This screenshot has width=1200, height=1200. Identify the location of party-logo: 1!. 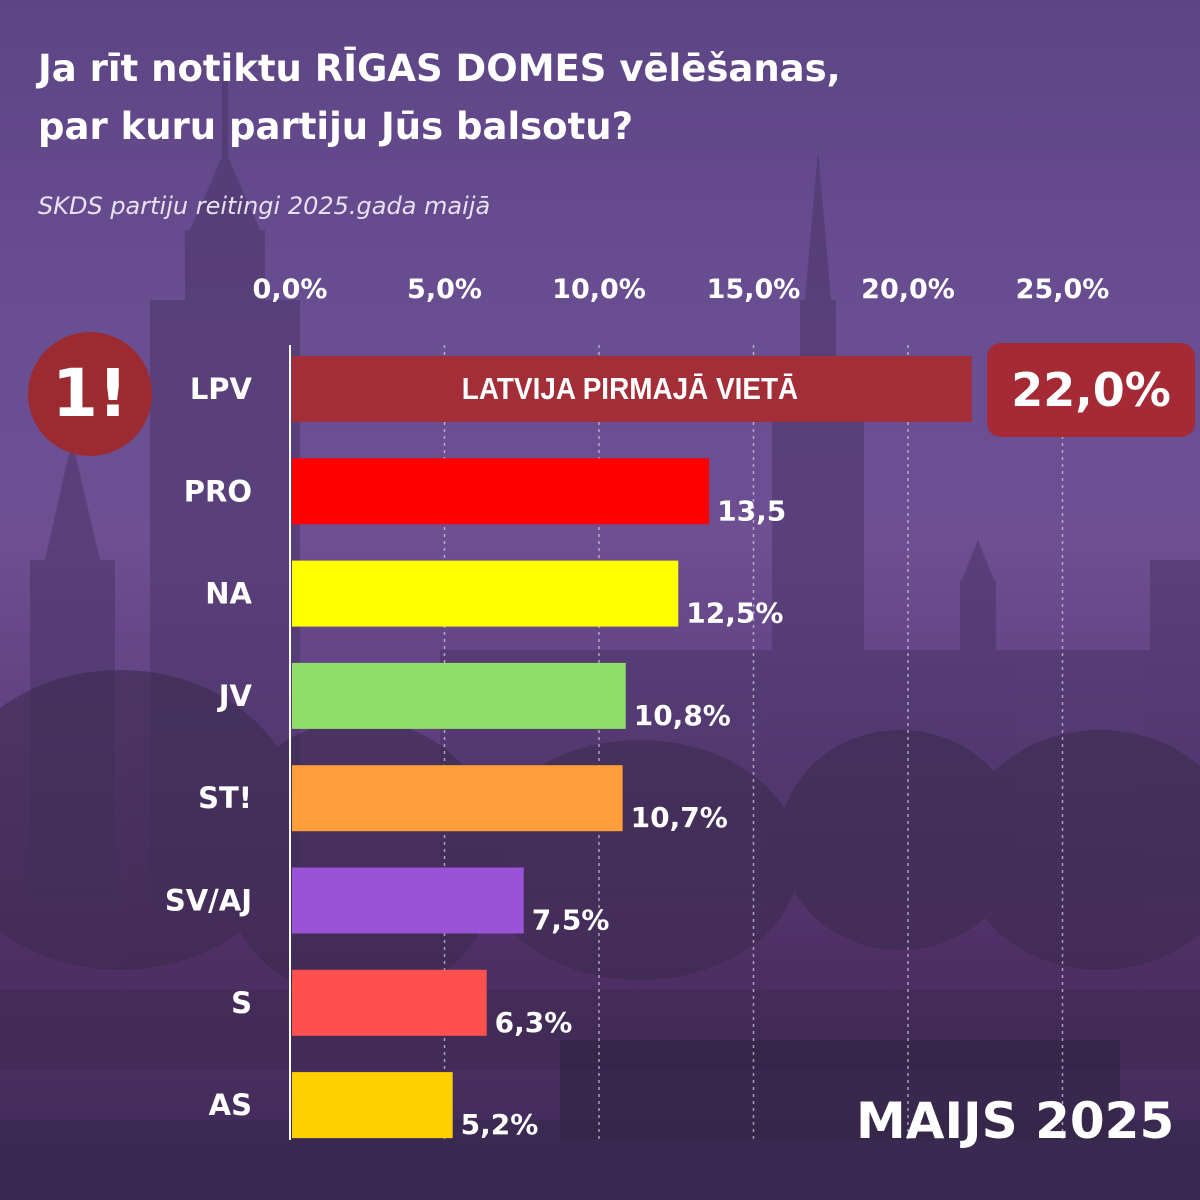
(90, 394).